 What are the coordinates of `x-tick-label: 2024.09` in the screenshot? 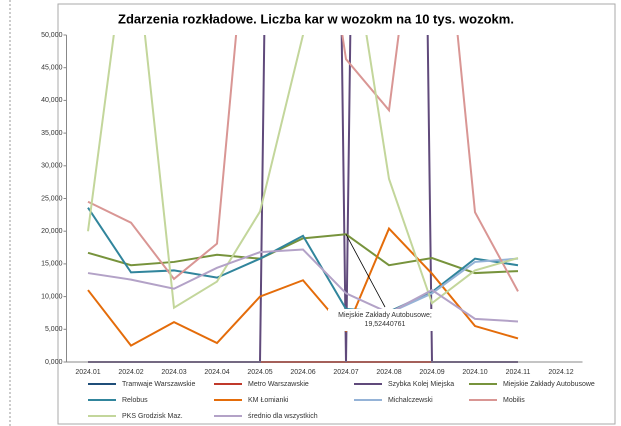 It's located at (431, 372).